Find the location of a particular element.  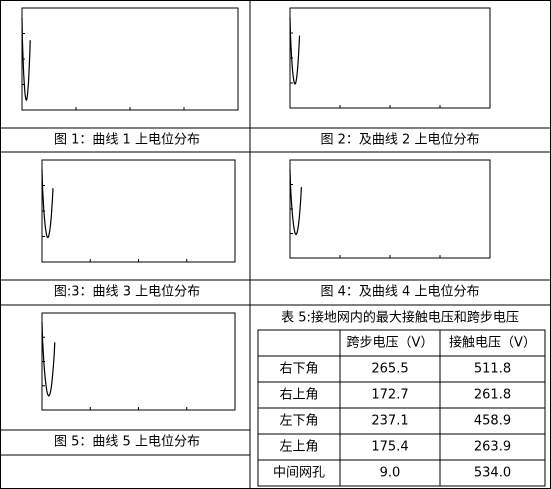

figure-caption: 图 1：曲线 1 上电位分布 is located at coordinates (127, 140).